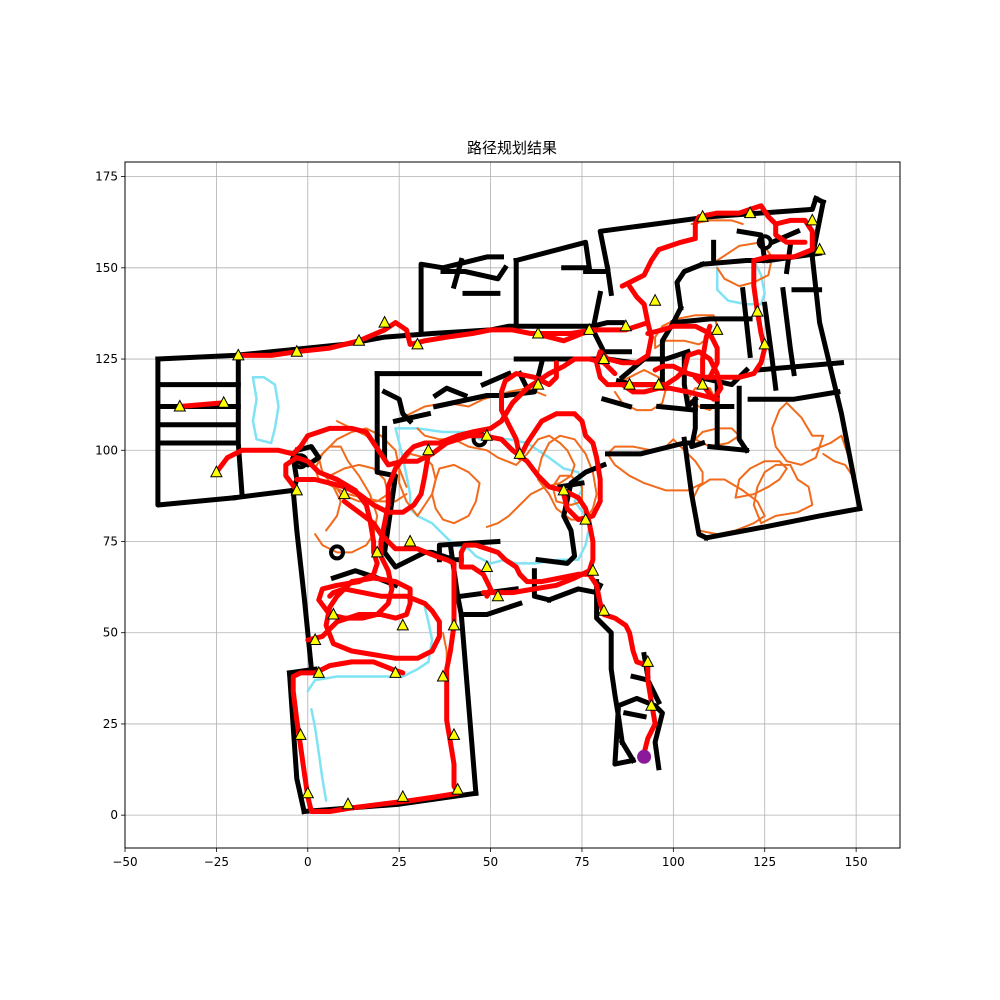 Image resolution: width=1000 pixels, height=1000 pixels. I want to click on goal-marker, so click(644, 756).